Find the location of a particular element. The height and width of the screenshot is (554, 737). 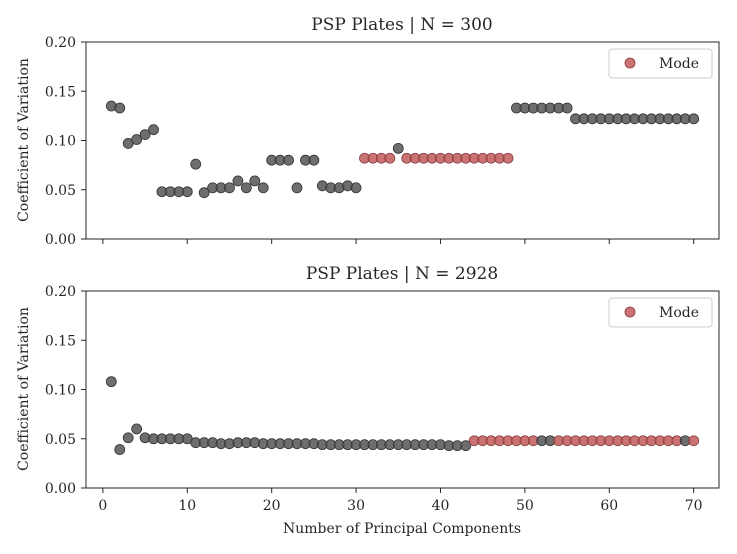

panel-top-legend: Mode is located at coordinates (660, 63).